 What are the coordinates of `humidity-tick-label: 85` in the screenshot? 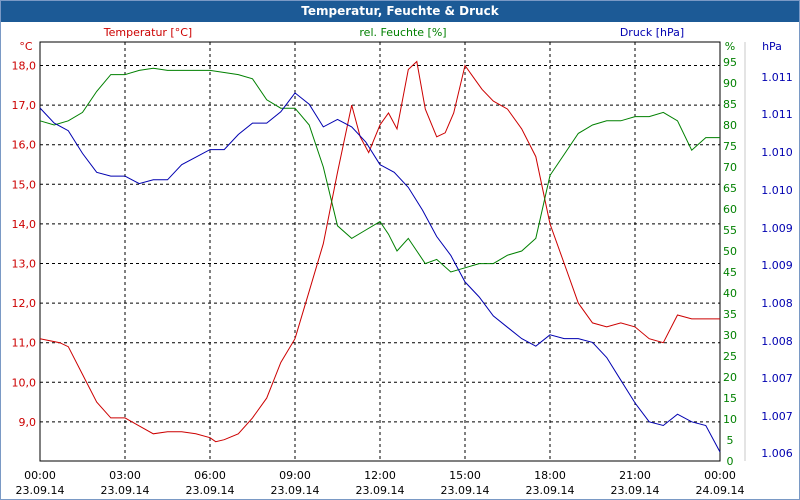 It's located at (730, 104).